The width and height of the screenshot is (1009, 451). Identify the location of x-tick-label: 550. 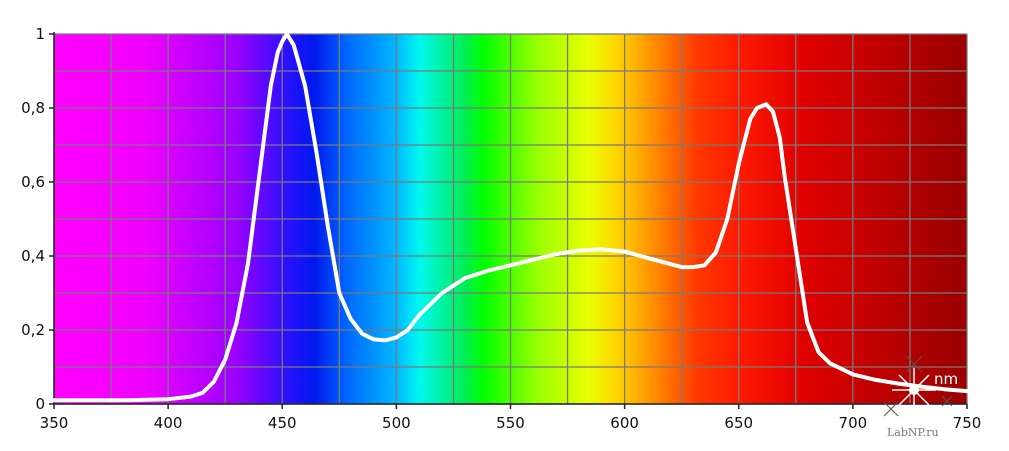
(510, 423).